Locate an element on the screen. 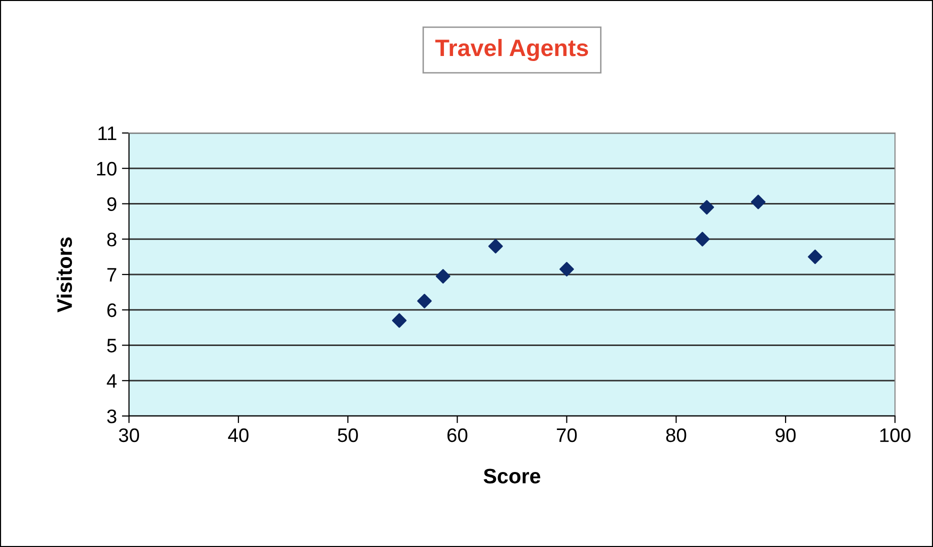 The width and height of the screenshot is (933, 547). x-axis-title: Score is located at coordinates (512, 476).